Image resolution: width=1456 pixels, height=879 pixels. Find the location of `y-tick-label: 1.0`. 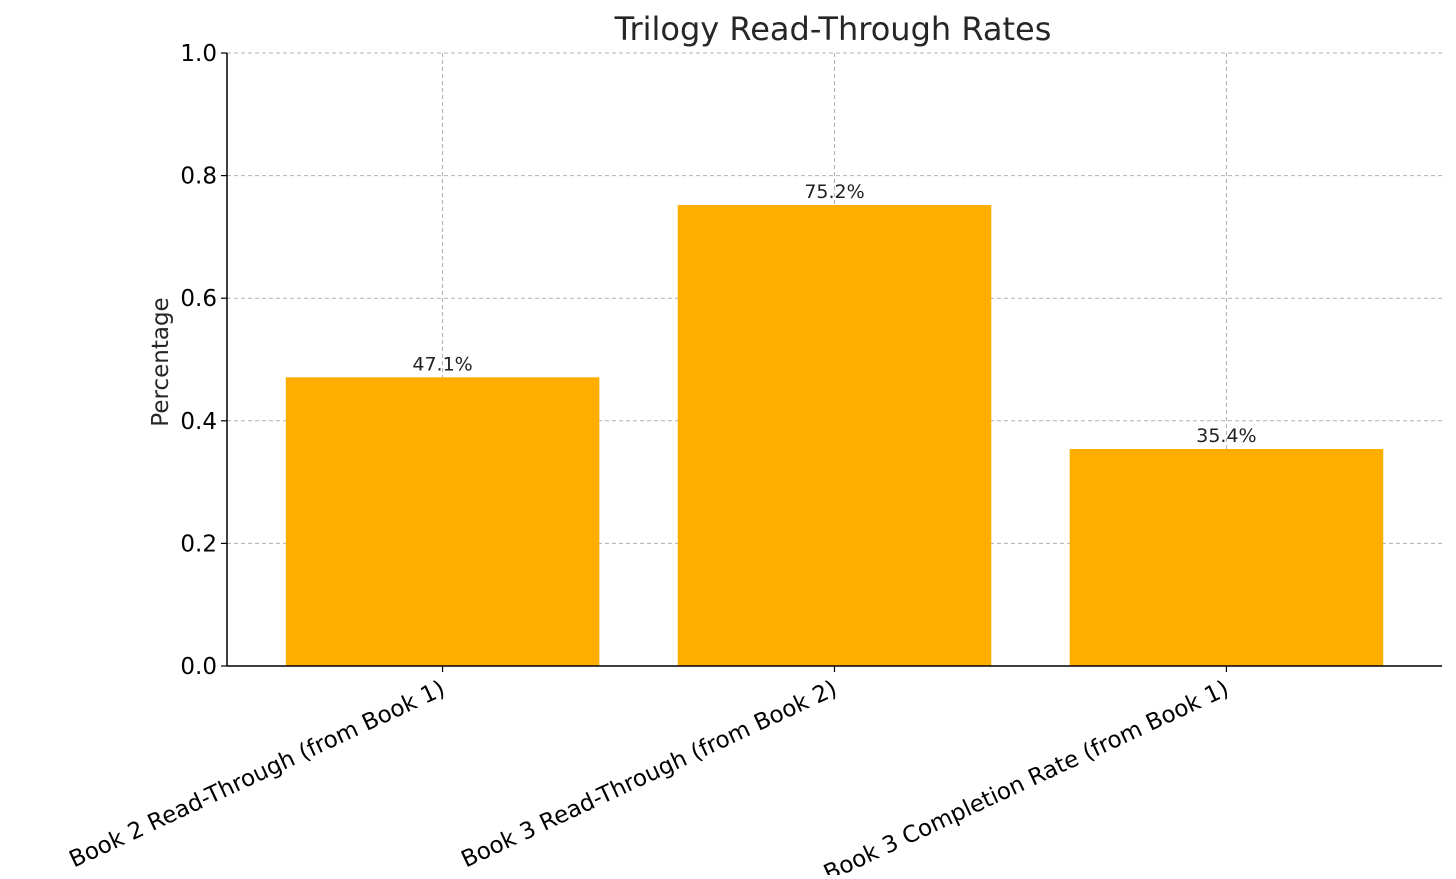

y-tick-label: 1.0 is located at coordinates (198, 54).